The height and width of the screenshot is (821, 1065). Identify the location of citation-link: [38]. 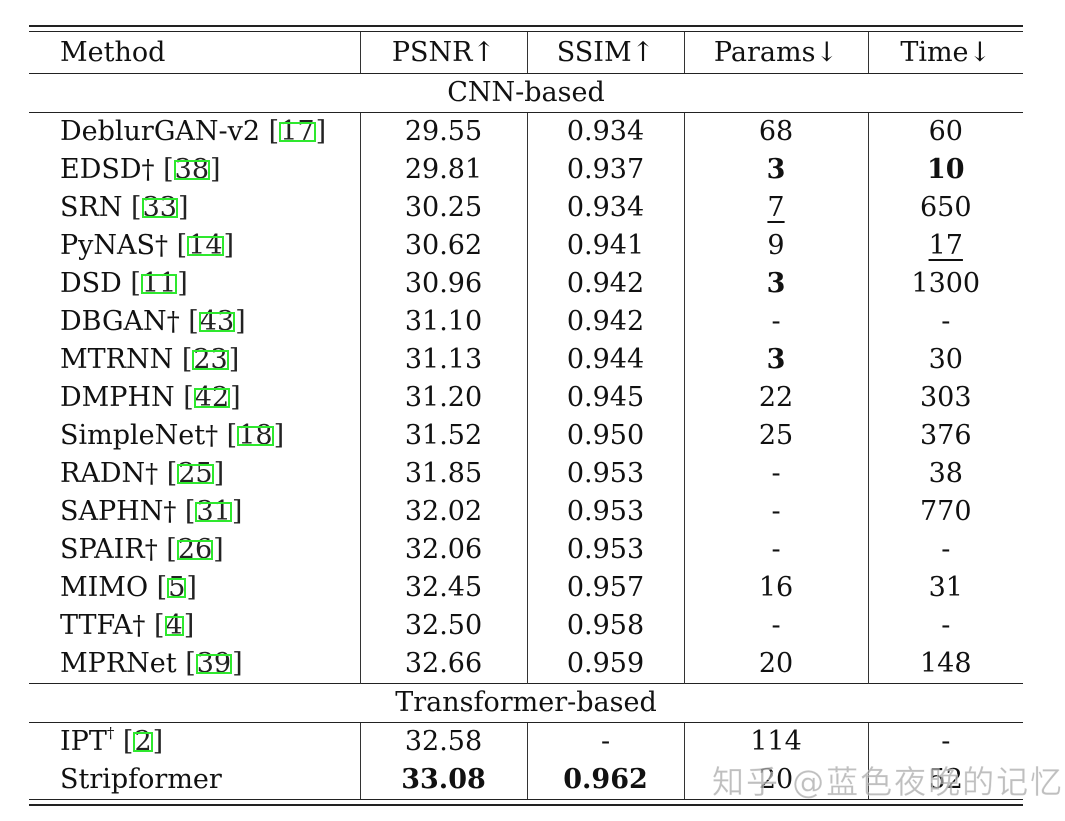
(187, 169).